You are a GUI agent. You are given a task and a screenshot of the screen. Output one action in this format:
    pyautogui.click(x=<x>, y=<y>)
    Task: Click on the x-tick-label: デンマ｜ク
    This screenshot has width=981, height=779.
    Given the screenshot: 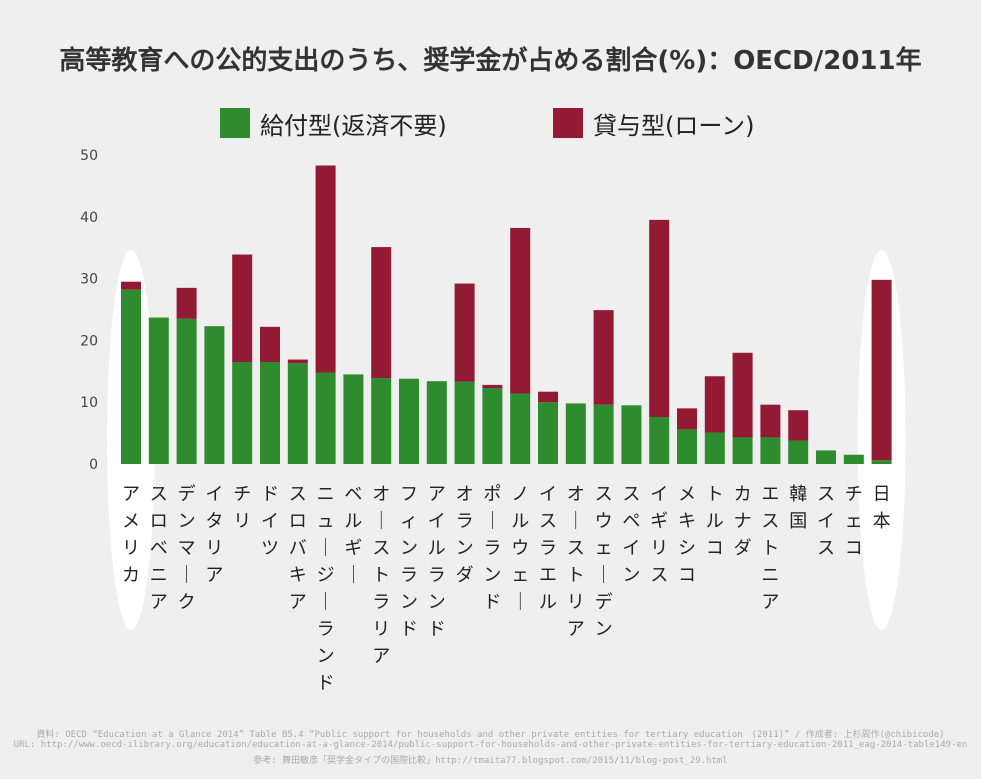 What is the action you would take?
    pyautogui.click(x=187, y=548)
    